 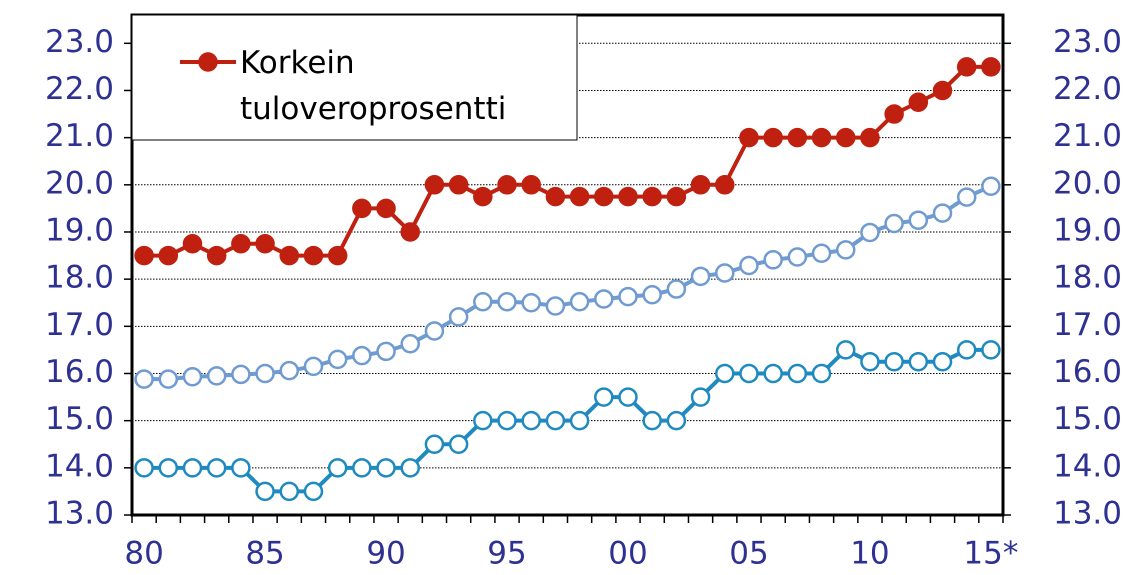 I want to click on x-tick-label: 95, so click(x=506, y=554).